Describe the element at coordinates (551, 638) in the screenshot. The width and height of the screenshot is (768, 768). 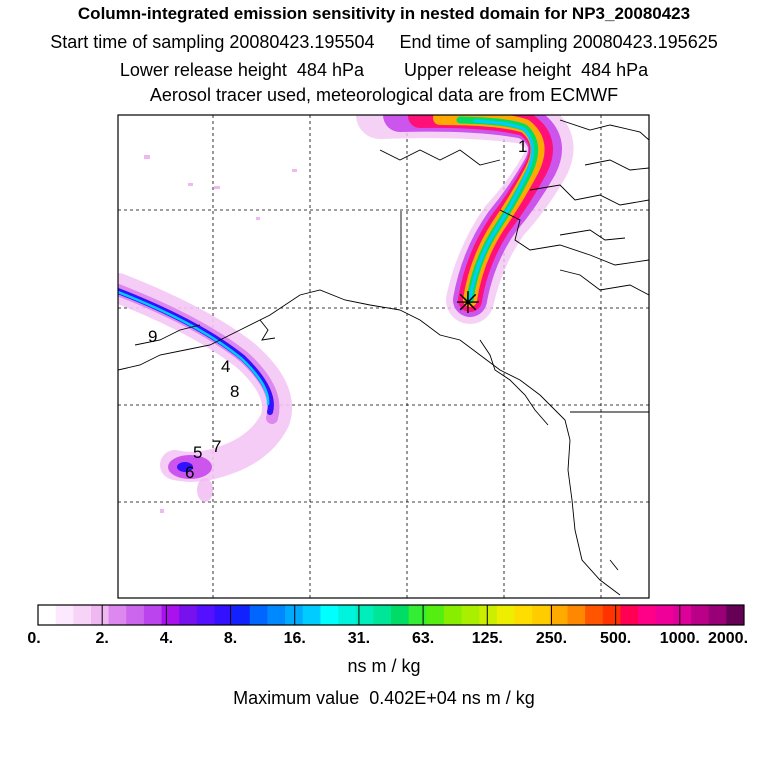
I see `colorbar-tick-label: 250.` at that location.